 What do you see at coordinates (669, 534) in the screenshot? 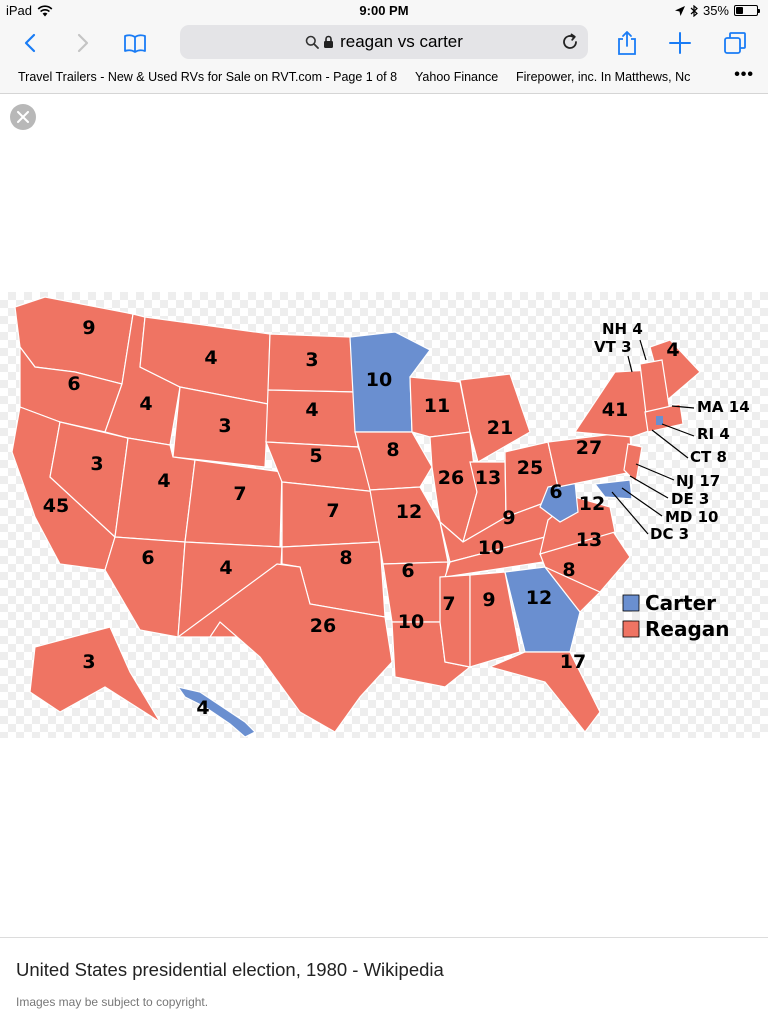
I see `callout-label: DC 3` at bounding box center [669, 534].